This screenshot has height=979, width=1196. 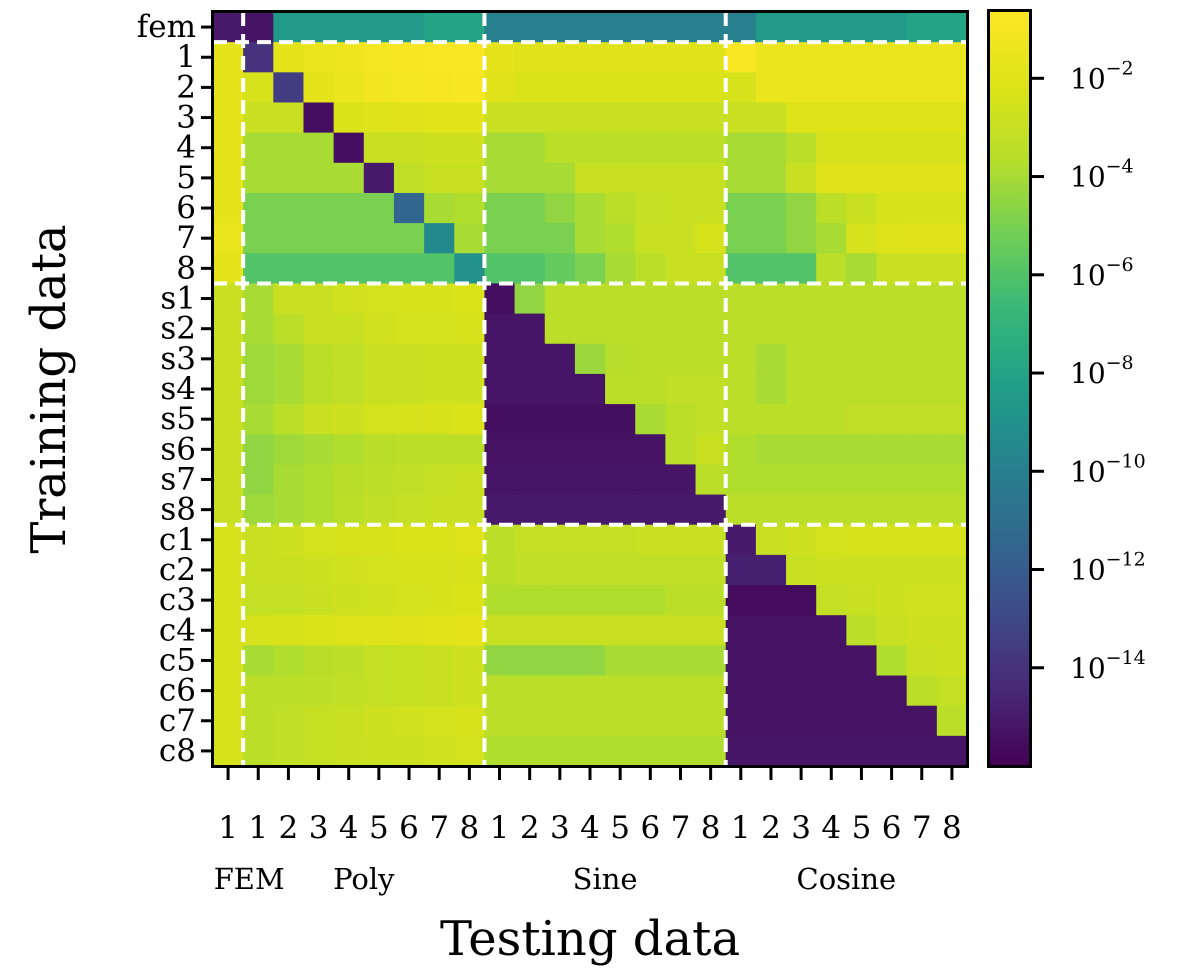 What do you see at coordinates (178, 329) in the screenshot?
I see `y-tick-label: s2` at bounding box center [178, 329].